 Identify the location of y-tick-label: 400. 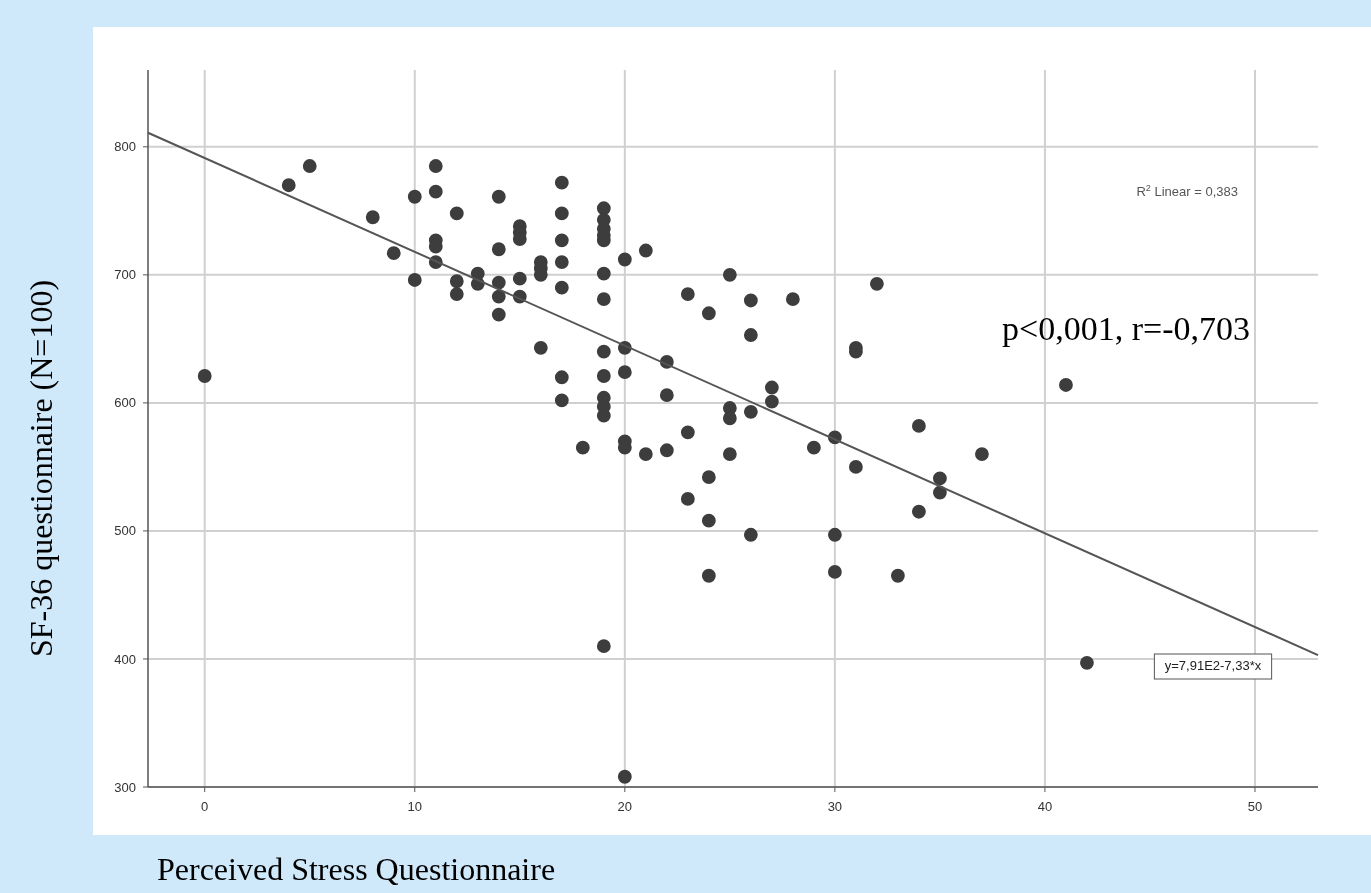
(125, 659).